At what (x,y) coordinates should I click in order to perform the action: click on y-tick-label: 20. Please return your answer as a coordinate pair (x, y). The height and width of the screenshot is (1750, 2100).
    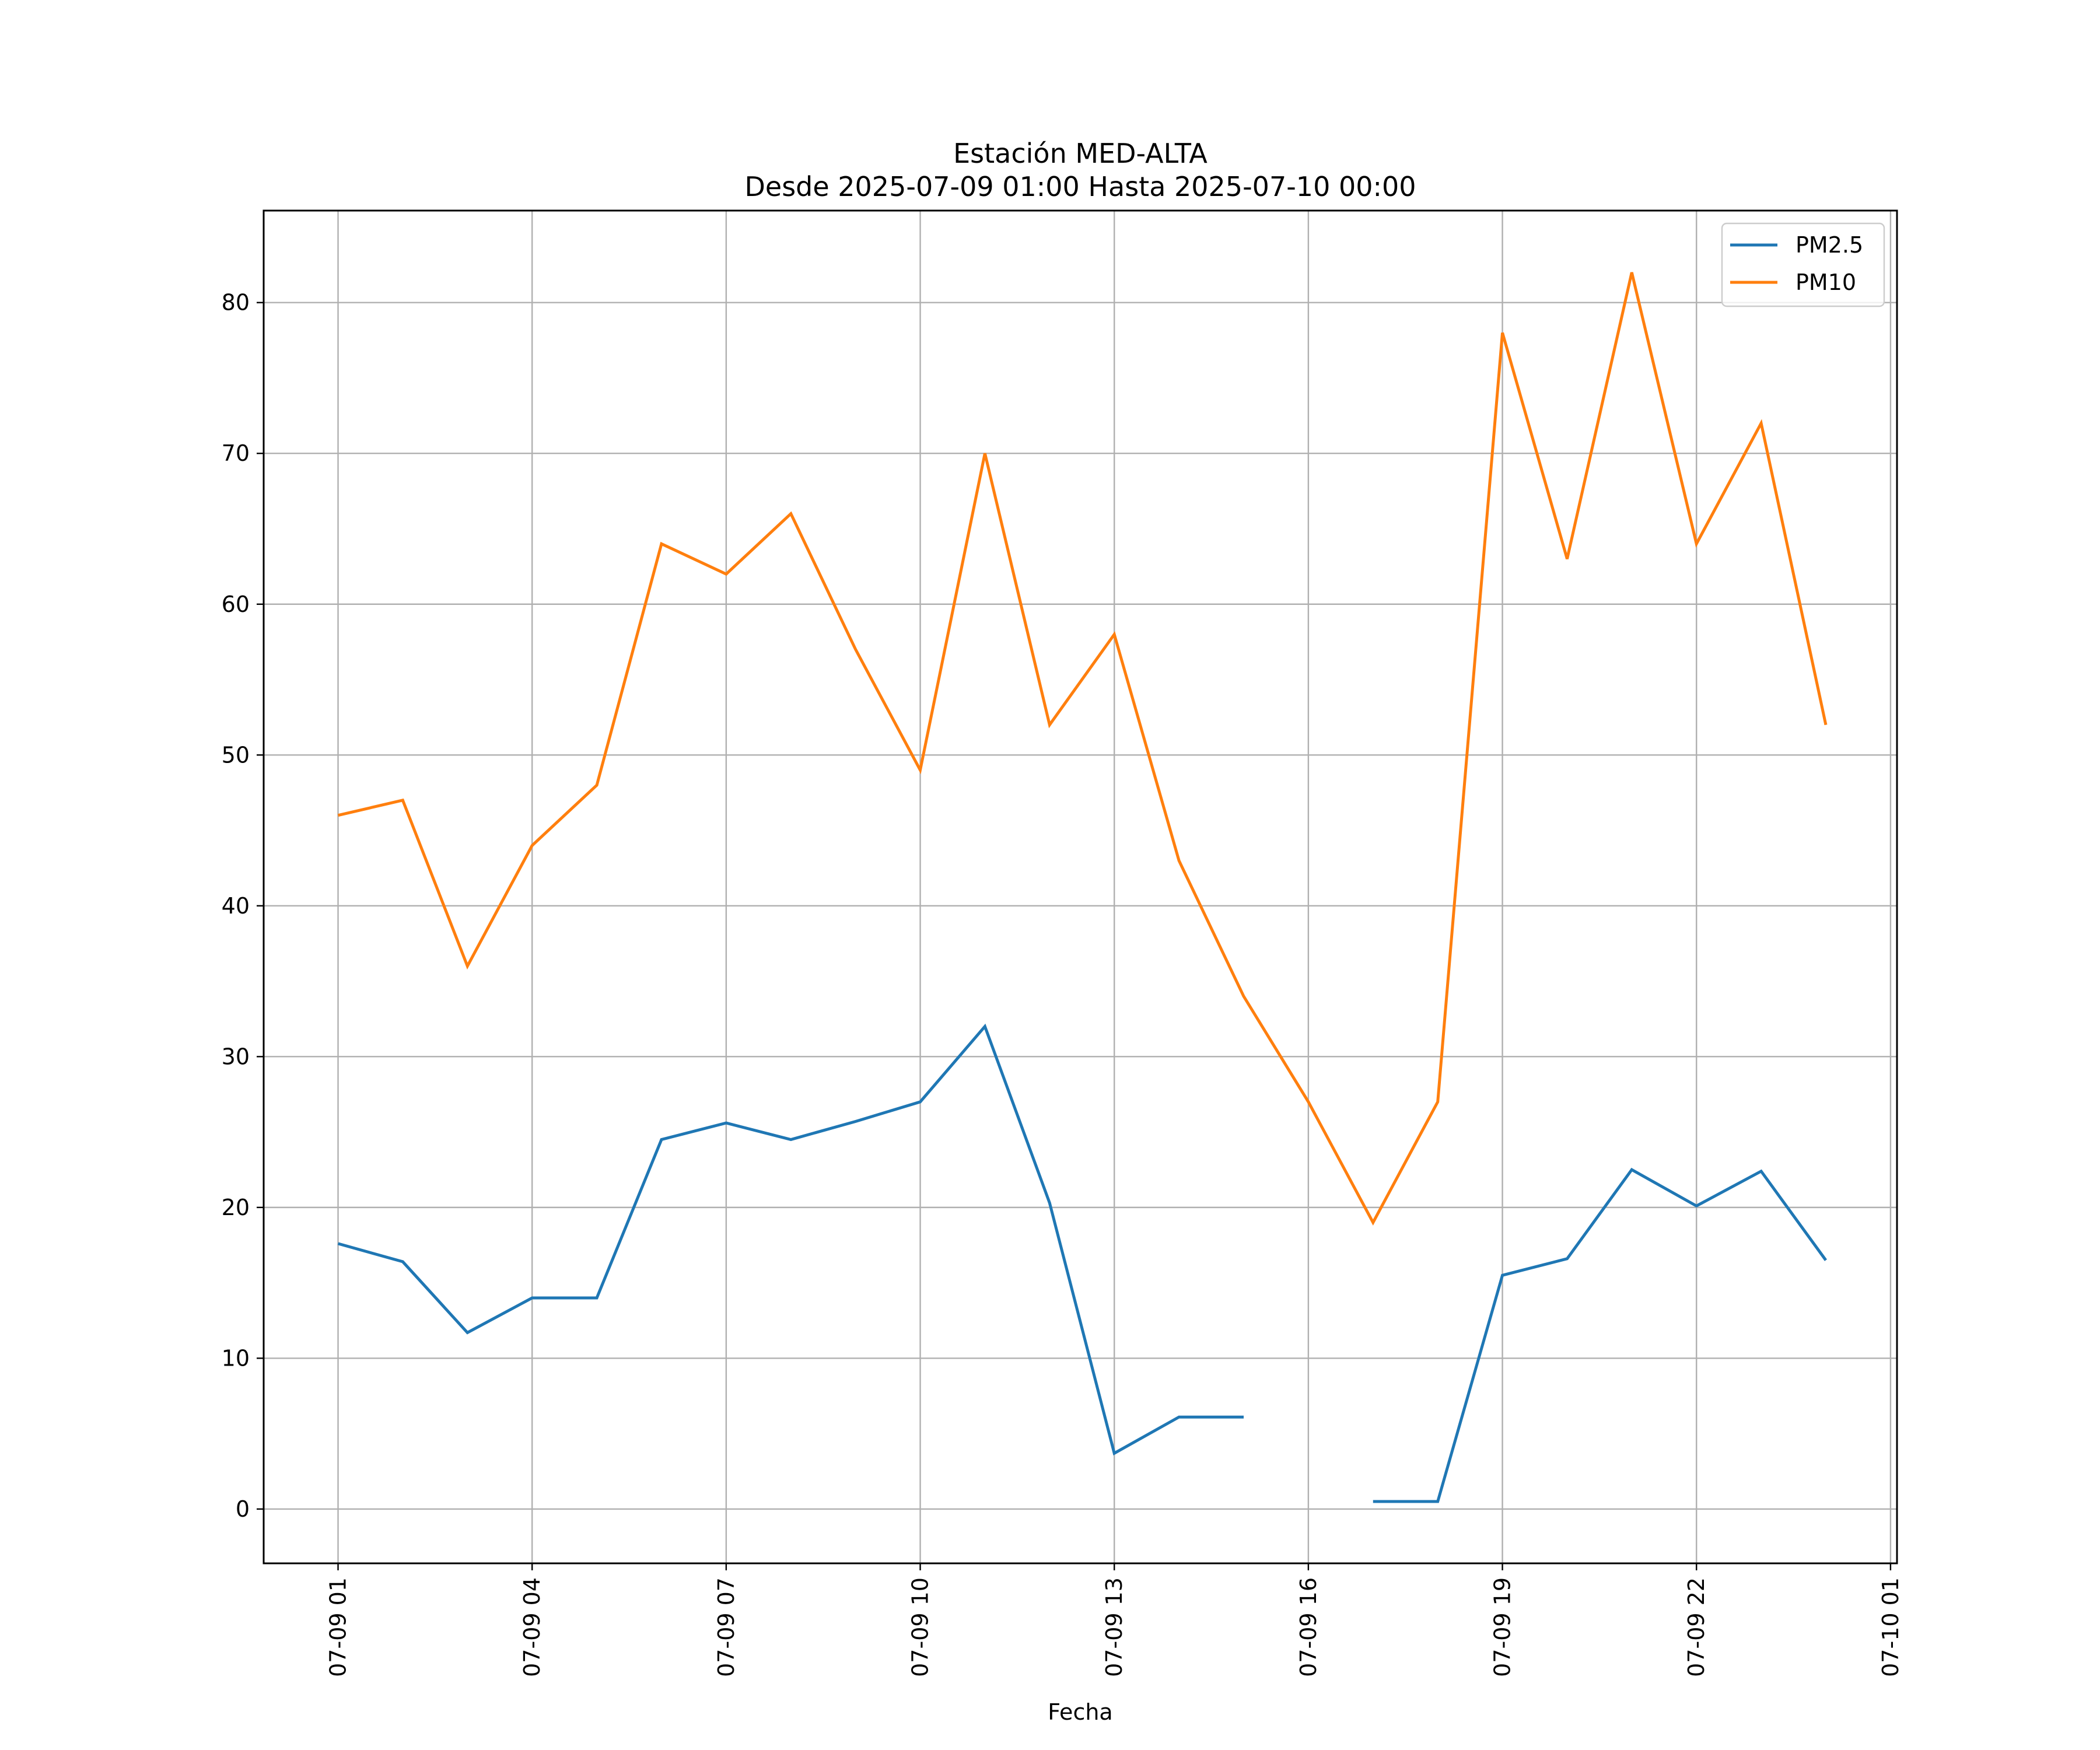
    Looking at the image, I should click on (236, 1207).